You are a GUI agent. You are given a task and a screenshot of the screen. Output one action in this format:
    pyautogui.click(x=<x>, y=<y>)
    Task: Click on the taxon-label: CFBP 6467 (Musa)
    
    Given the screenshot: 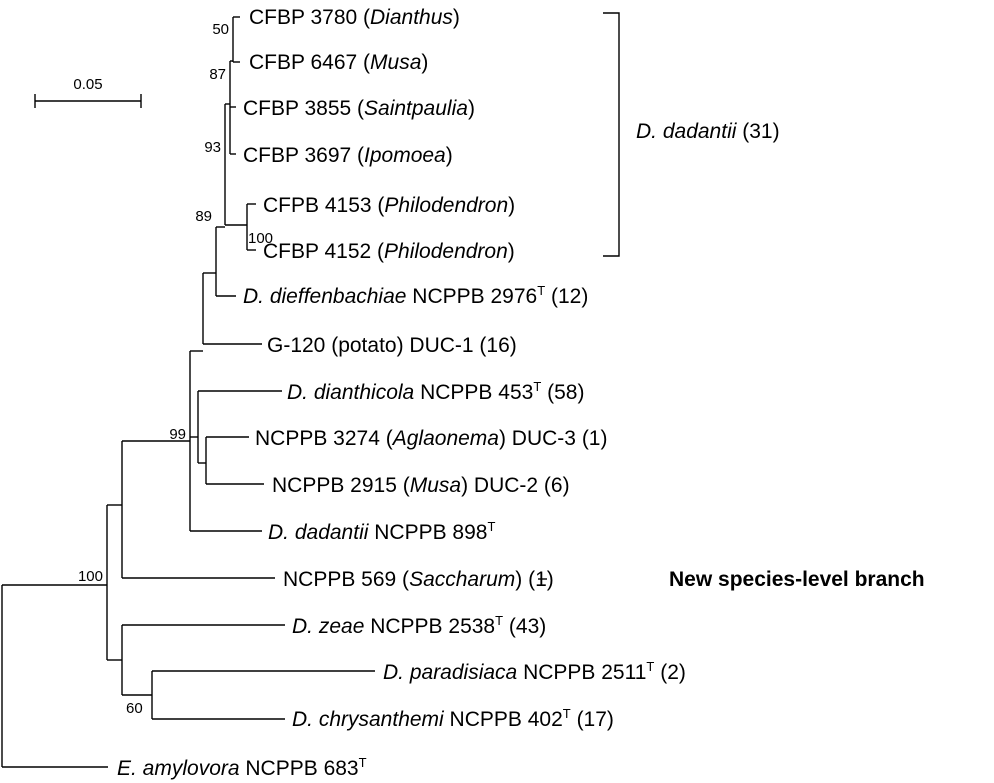 What is the action you would take?
    pyautogui.click(x=338, y=62)
    